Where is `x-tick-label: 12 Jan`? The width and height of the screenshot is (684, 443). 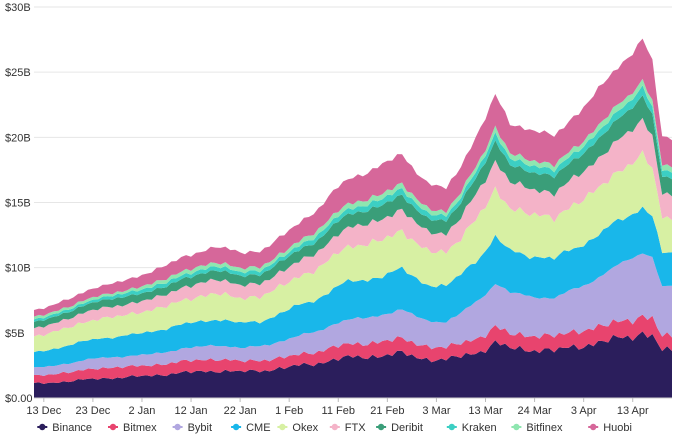
x-tick-label: 12 Jan is located at coordinates (191, 411).